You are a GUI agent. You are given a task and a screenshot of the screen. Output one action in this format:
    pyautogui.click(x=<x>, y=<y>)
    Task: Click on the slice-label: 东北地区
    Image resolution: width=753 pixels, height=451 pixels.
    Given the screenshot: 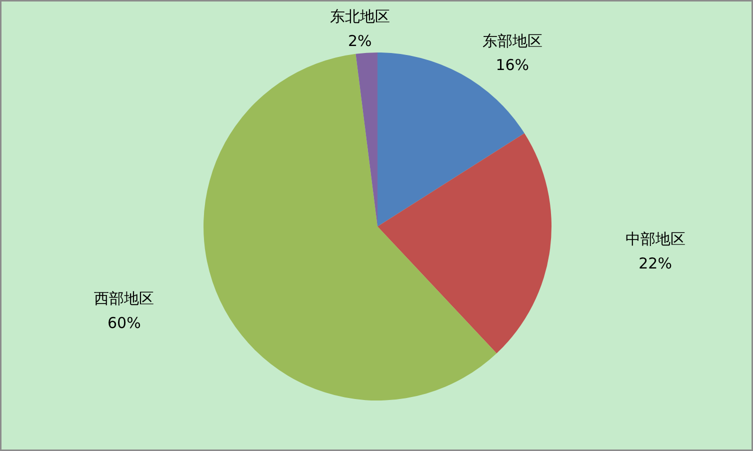 What is the action you would take?
    pyautogui.click(x=360, y=17)
    